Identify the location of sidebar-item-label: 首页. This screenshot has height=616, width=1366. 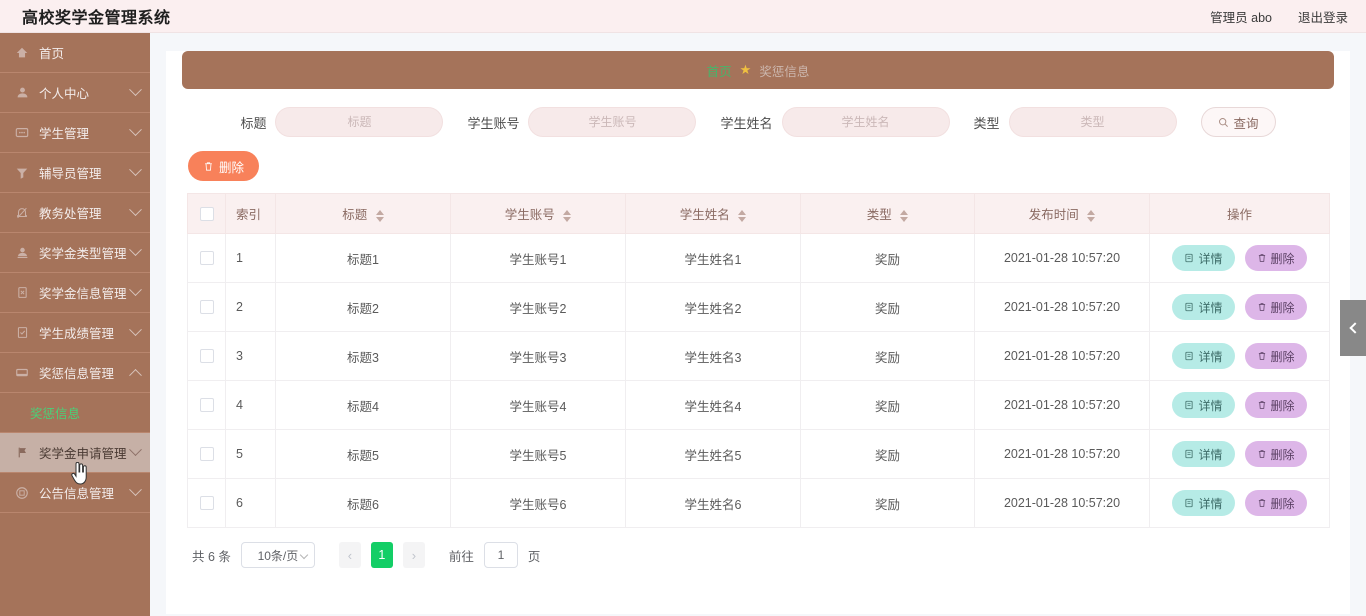
(52, 54).